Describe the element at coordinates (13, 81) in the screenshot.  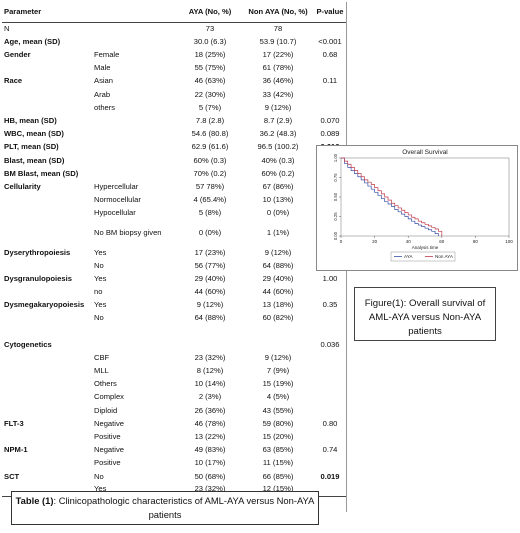
I see `cell-parameter: Race` at that location.